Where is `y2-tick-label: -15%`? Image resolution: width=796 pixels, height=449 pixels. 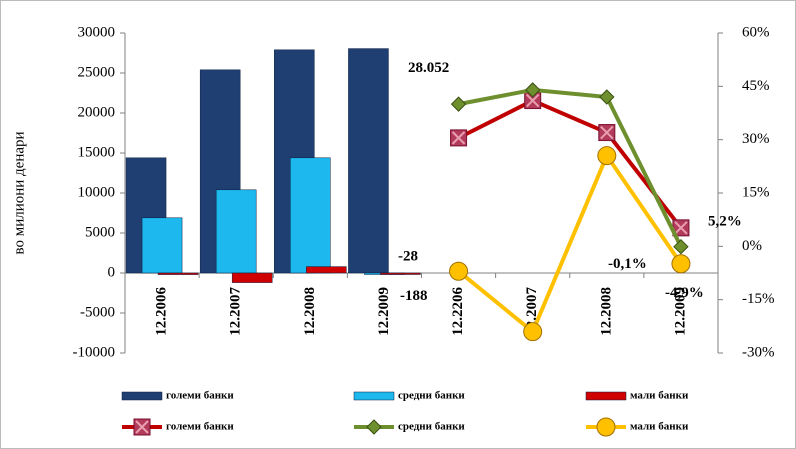 y2-tick-label: -15% is located at coordinates (758, 299).